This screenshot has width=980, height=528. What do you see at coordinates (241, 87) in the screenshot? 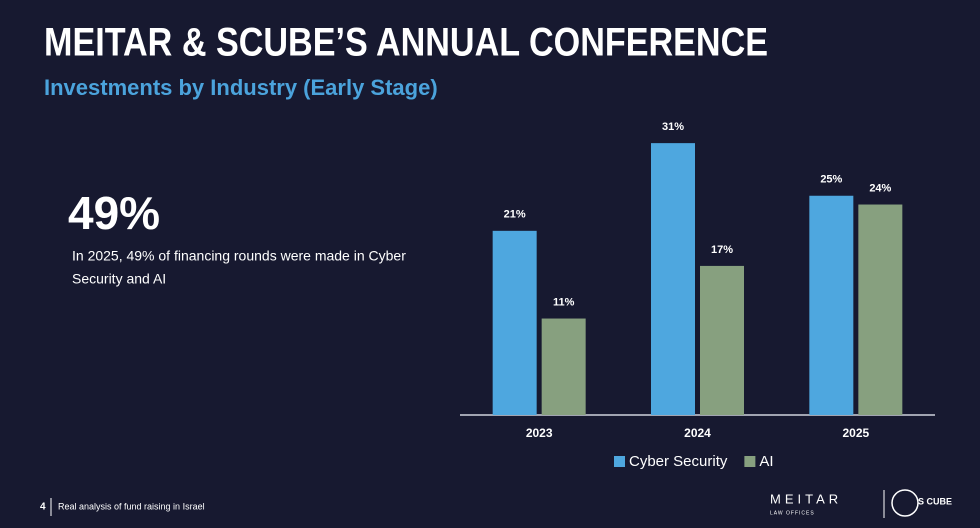
I see `chart-title: Investments by Industry (Early Stage)` at bounding box center [241, 87].